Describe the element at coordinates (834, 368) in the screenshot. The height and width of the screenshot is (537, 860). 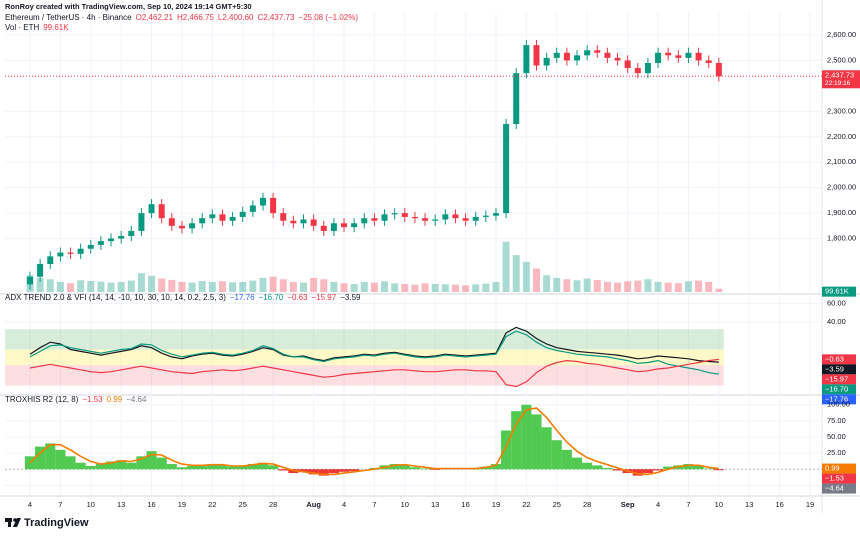
I see `axis-tag-label: −3.59` at that location.